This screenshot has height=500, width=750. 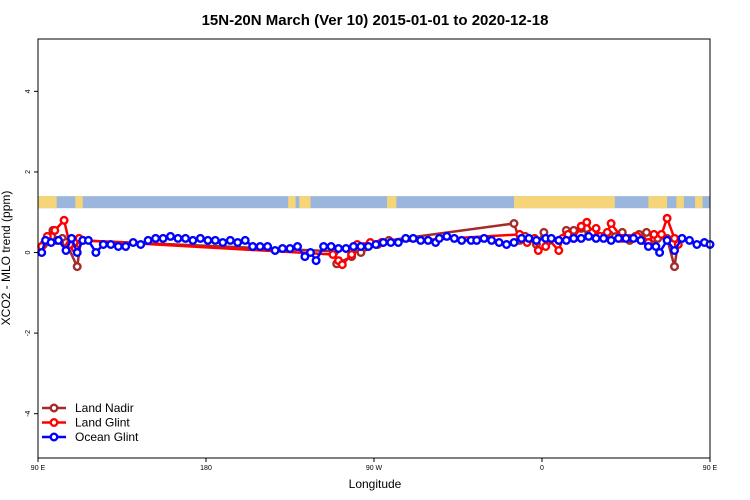 I want to click on legend-item-land-nadir: Land Nadir, so click(x=88, y=408).